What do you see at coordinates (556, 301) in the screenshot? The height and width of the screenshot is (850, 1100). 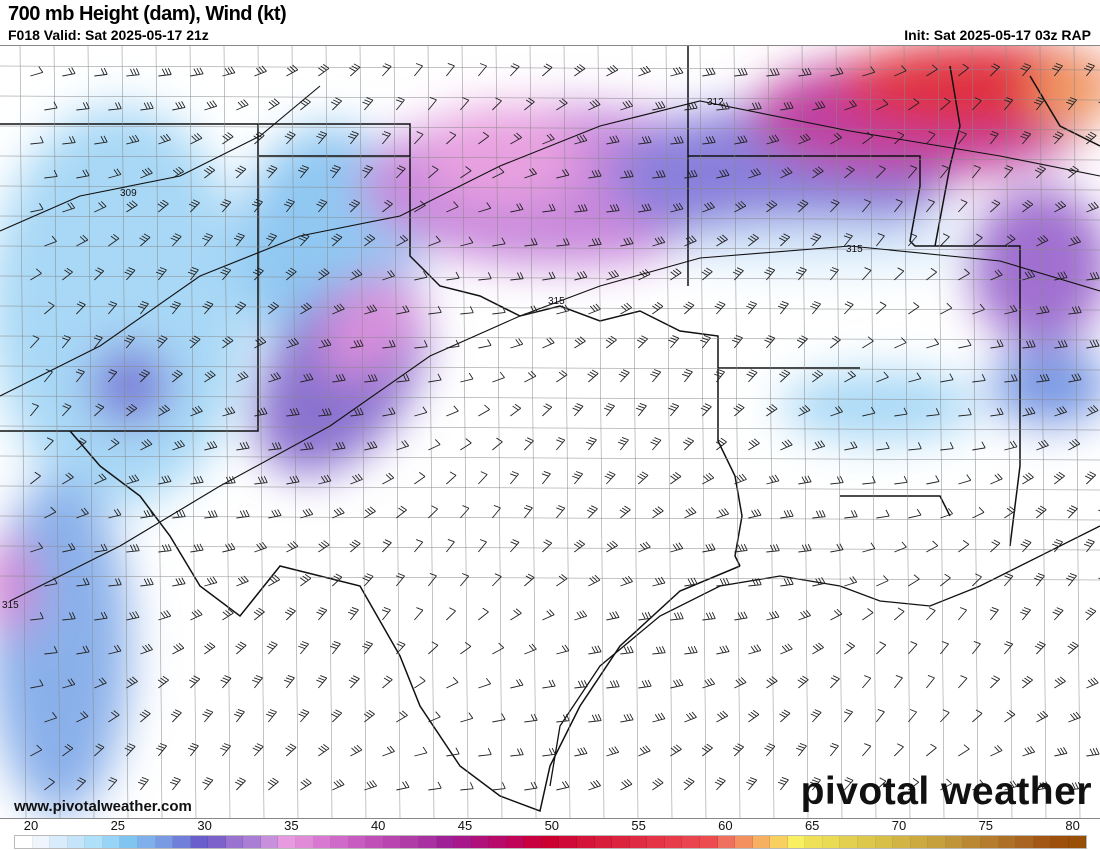 I see `contour-label: 315` at bounding box center [556, 301].